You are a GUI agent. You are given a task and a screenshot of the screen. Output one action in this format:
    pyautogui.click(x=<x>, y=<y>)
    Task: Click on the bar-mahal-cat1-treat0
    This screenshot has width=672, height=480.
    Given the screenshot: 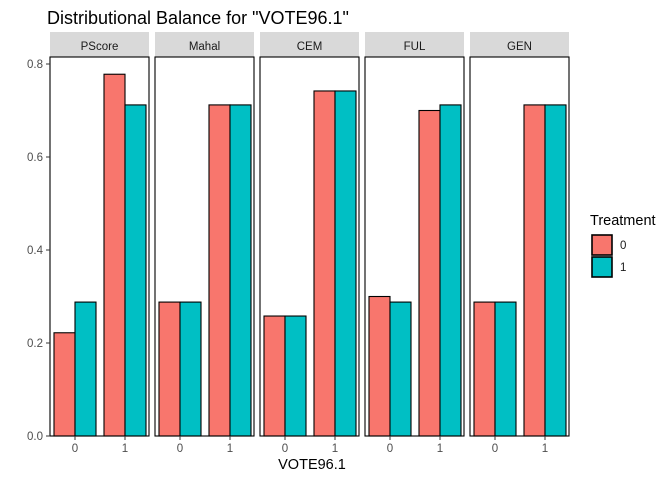 What is the action you would take?
    pyautogui.click(x=219, y=270)
    